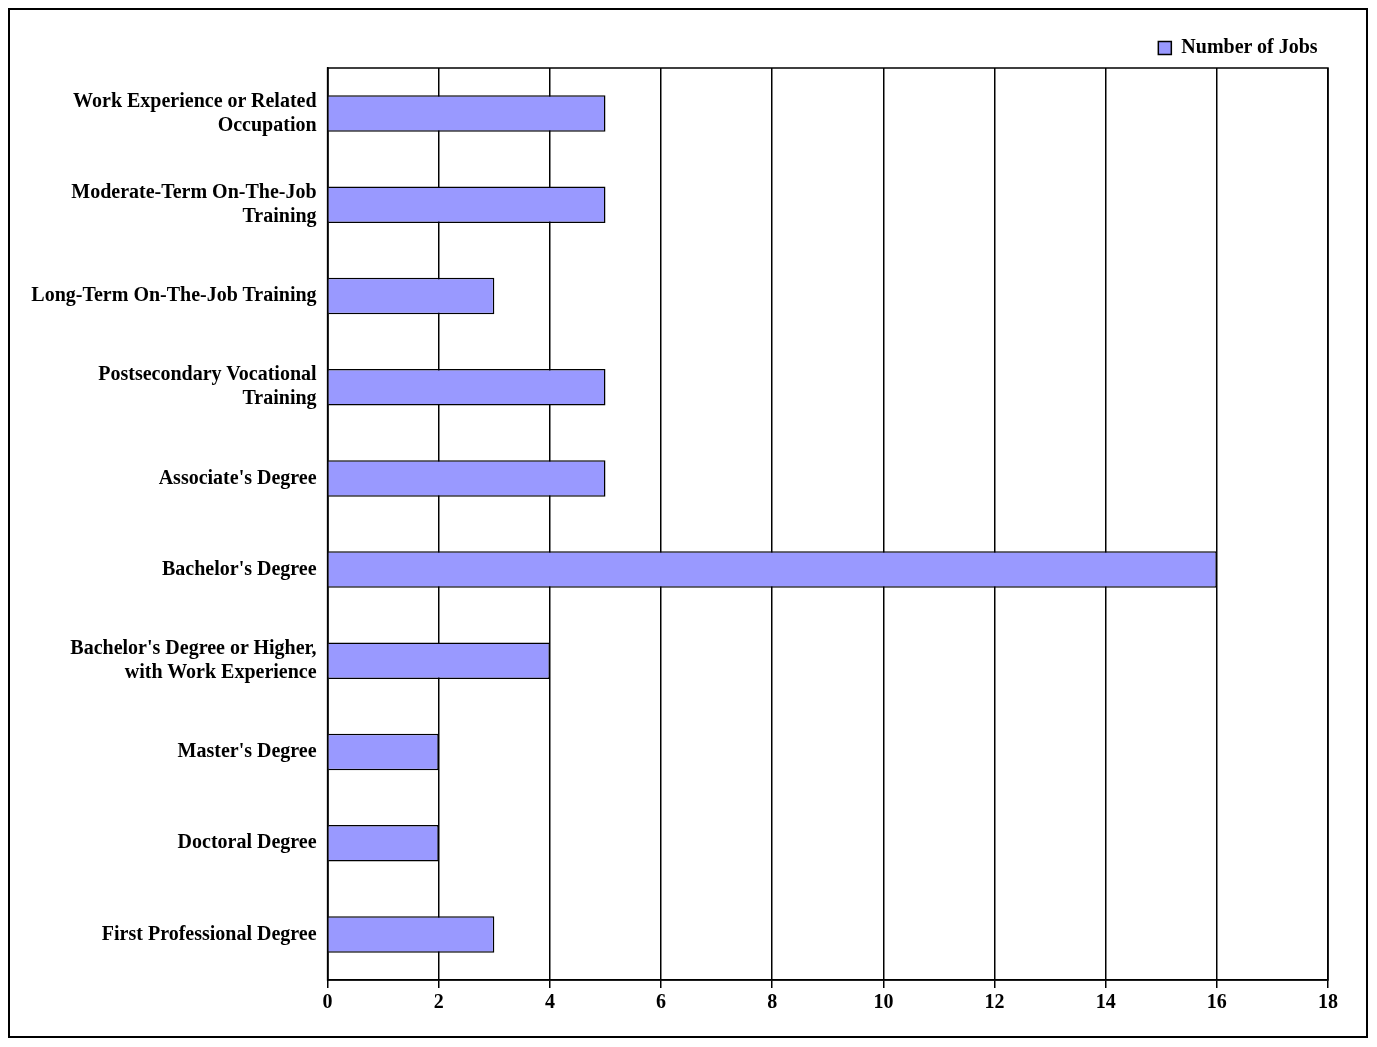  I want to click on x-tick-label: 8, so click(772, 1001).